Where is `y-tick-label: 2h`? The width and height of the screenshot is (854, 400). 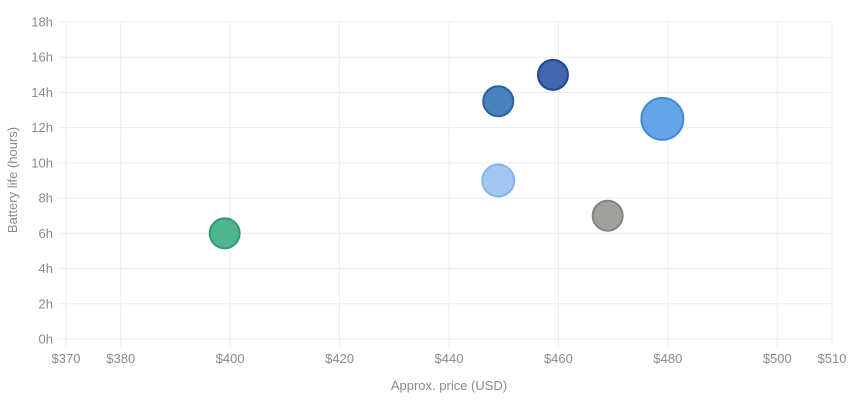 y-tick-label: 2h is located at coordinates (46, 303).